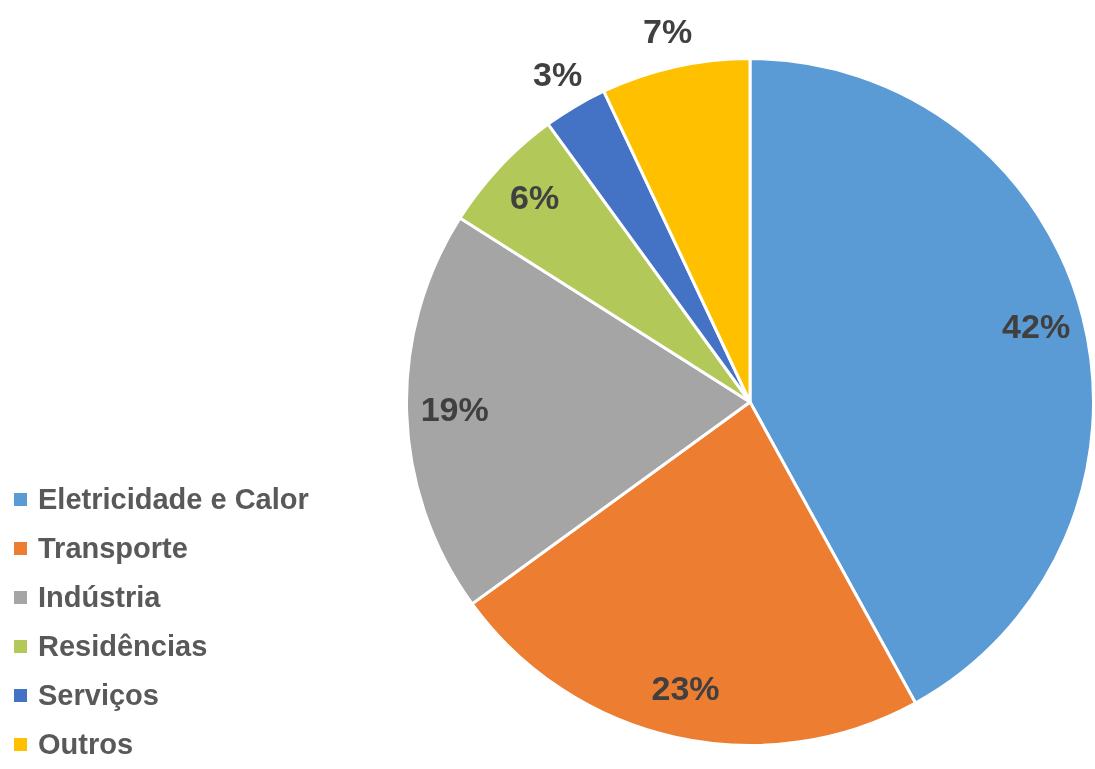 This screenshot has height=769, width=1095. I want to click on data-label: 19%, so click(454, 408).